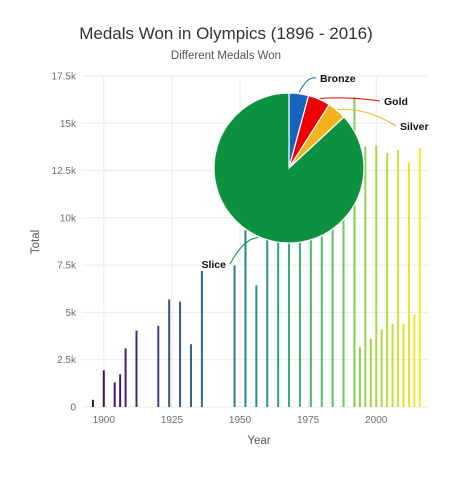 The height and width of the screenshot is (477, 451). Describe the element at coordinates (396, 102) in the screenshot. I see `gold-label: Gold` at that location.